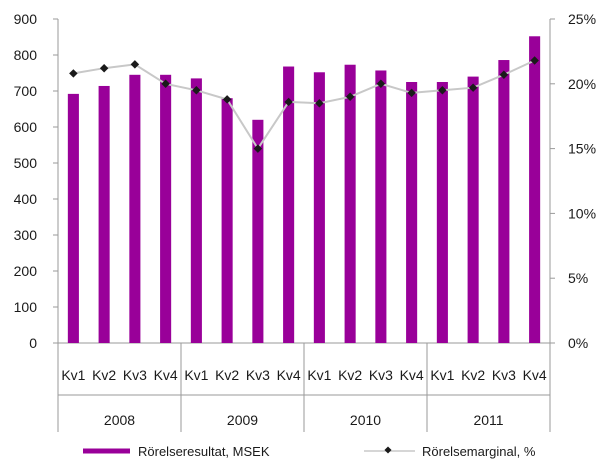  I want to click on left-tick-label: 900, so click(26, 19).